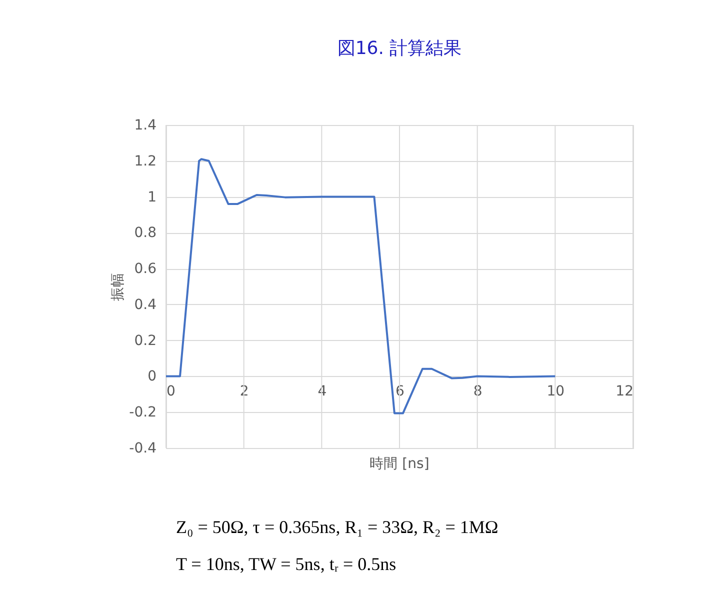 This screenshot has width=714, height=601. What do you see at coordinates (145, 161) in the screenshot?
I see `y-tick-label: 1.2` at bounding box center [145, 161].